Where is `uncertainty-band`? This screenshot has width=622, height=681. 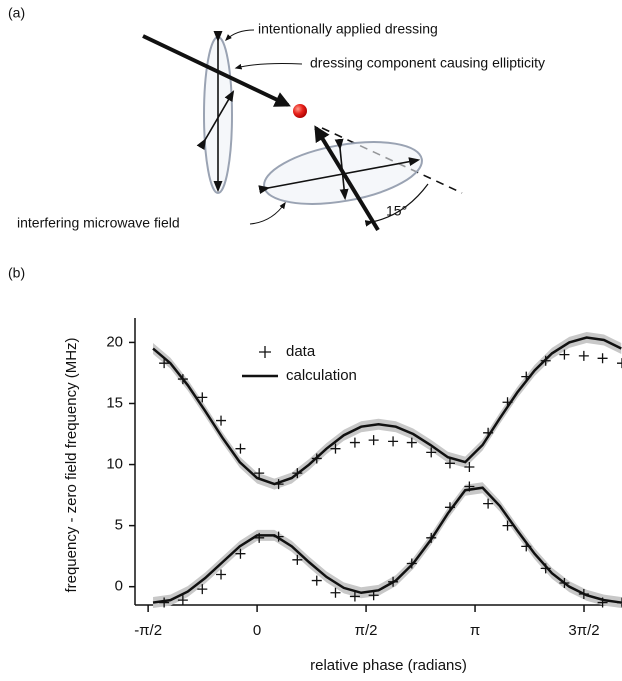
uncertainty-band is located at coordinates (387, 545).